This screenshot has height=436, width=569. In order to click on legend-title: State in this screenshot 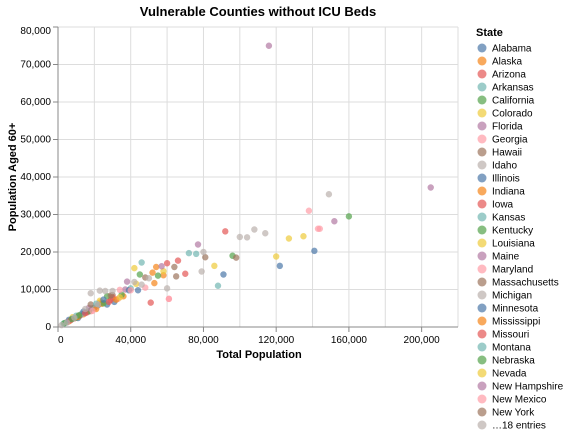, I will do `click(489, 33)`.